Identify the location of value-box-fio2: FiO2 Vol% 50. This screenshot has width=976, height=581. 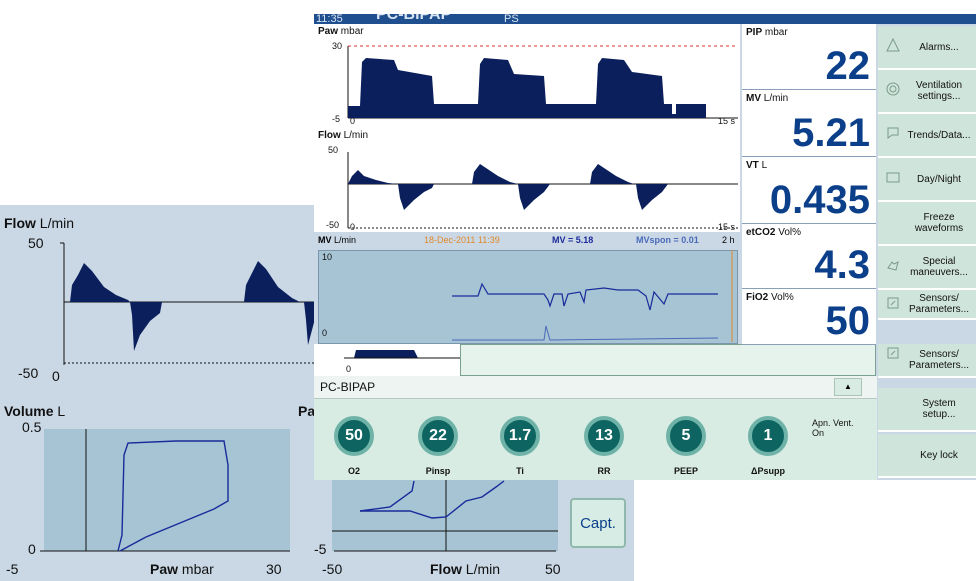
(809, 317).